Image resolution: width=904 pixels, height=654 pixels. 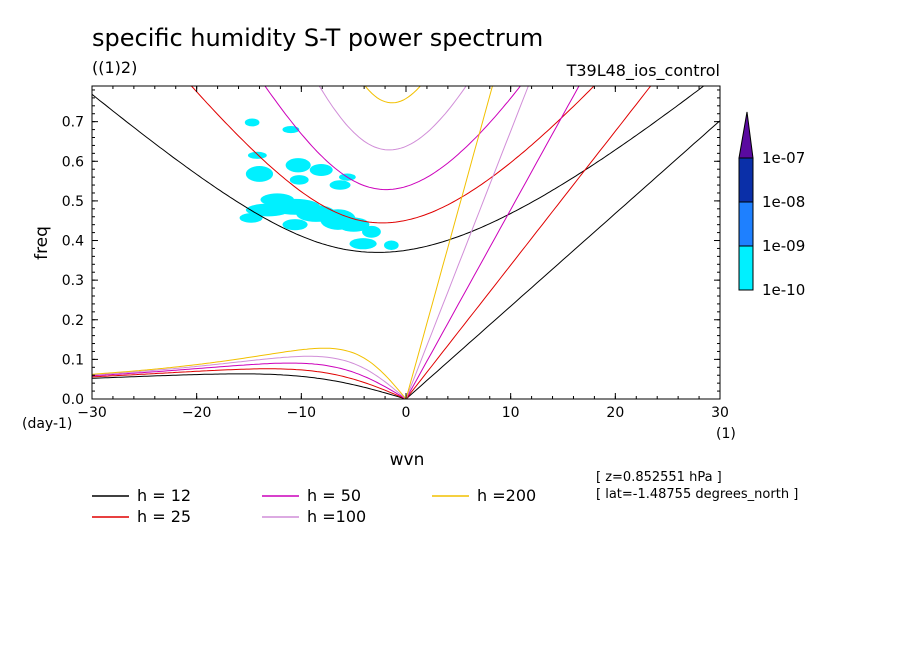 What do you see at coordinates (73, 123) in the screenshot?
I see `y-tick-label: 0.7` at bounding box center [73, 123].